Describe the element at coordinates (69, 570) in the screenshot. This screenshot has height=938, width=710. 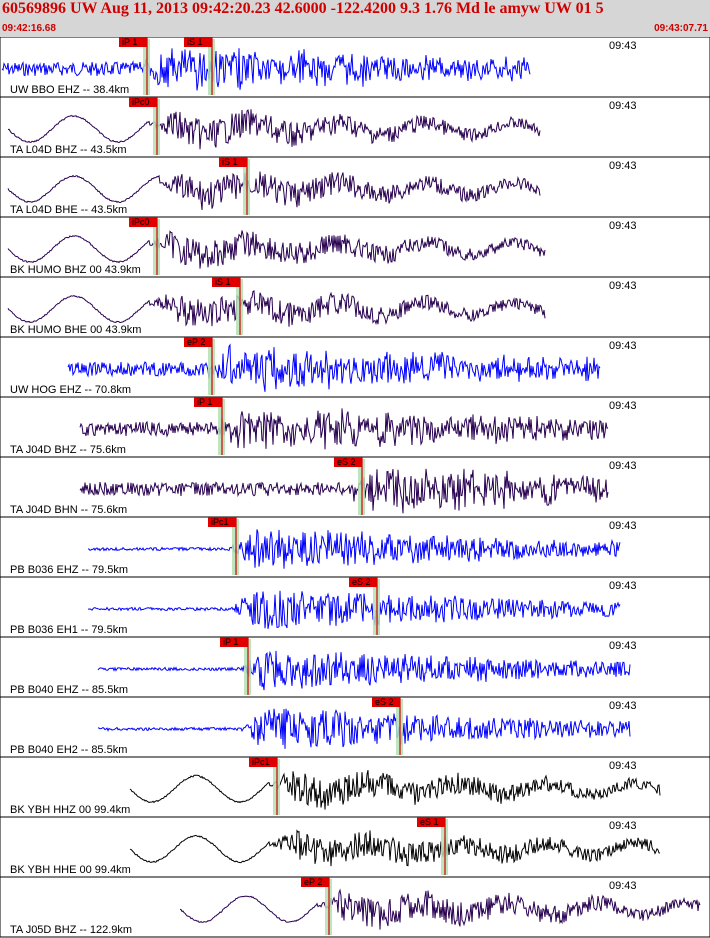
I see `station-label: PB B036 EHZ -- 79.5km` at that location.